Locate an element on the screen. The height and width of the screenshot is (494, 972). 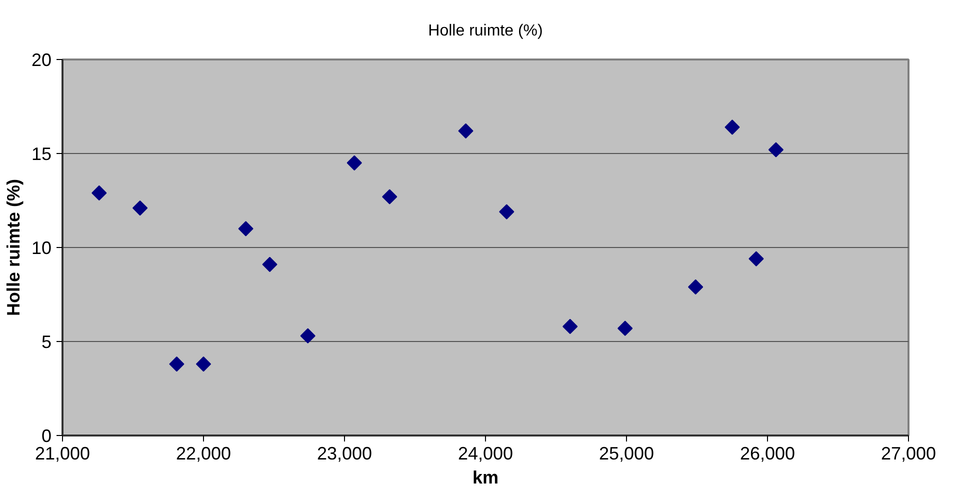
y-tick-label: 20 is located at coordinates (41, 60).